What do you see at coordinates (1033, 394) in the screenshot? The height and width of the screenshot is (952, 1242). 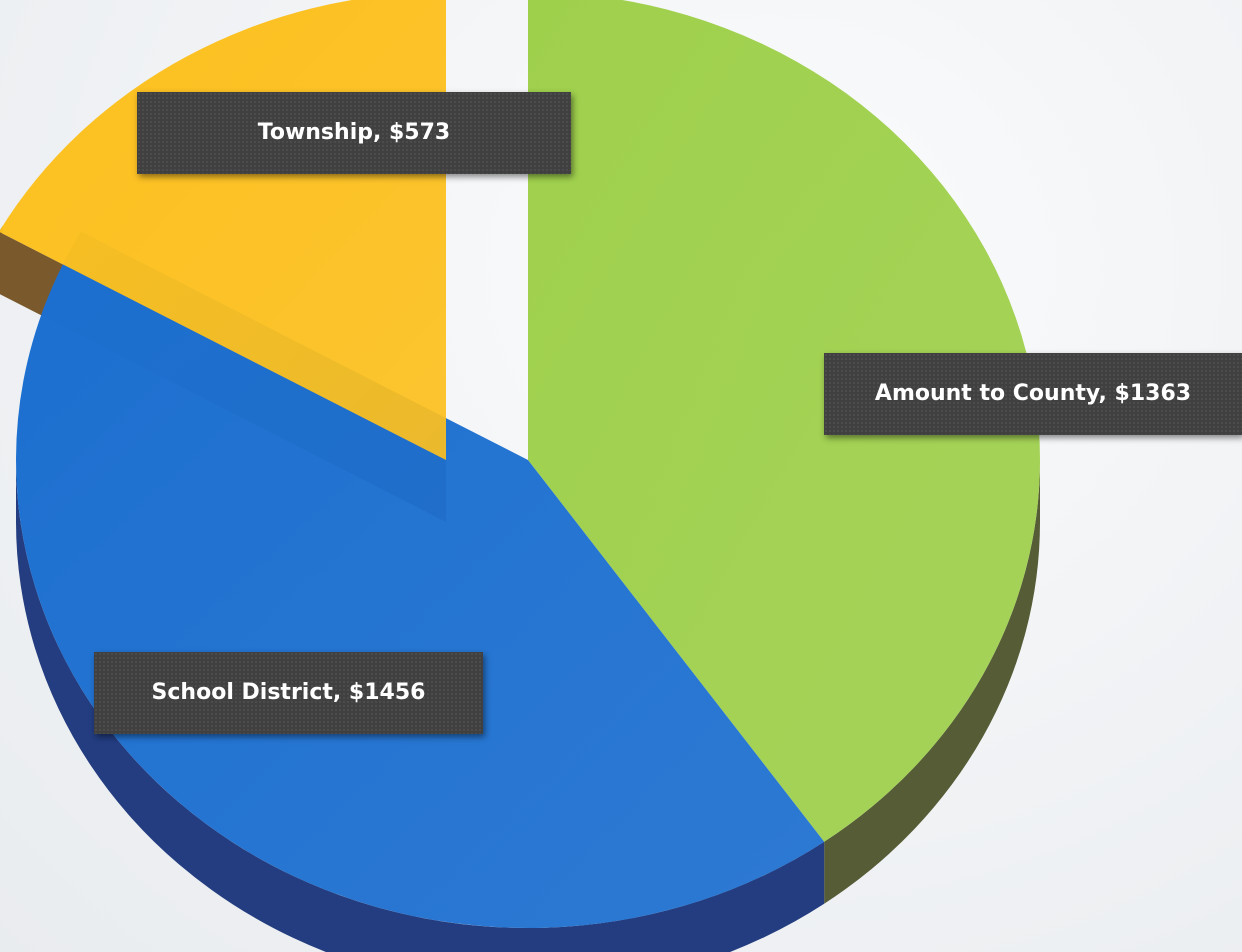 I see `data-label-amount-to-county: Amount to County, $1363` at bounding box center [1033, 394].